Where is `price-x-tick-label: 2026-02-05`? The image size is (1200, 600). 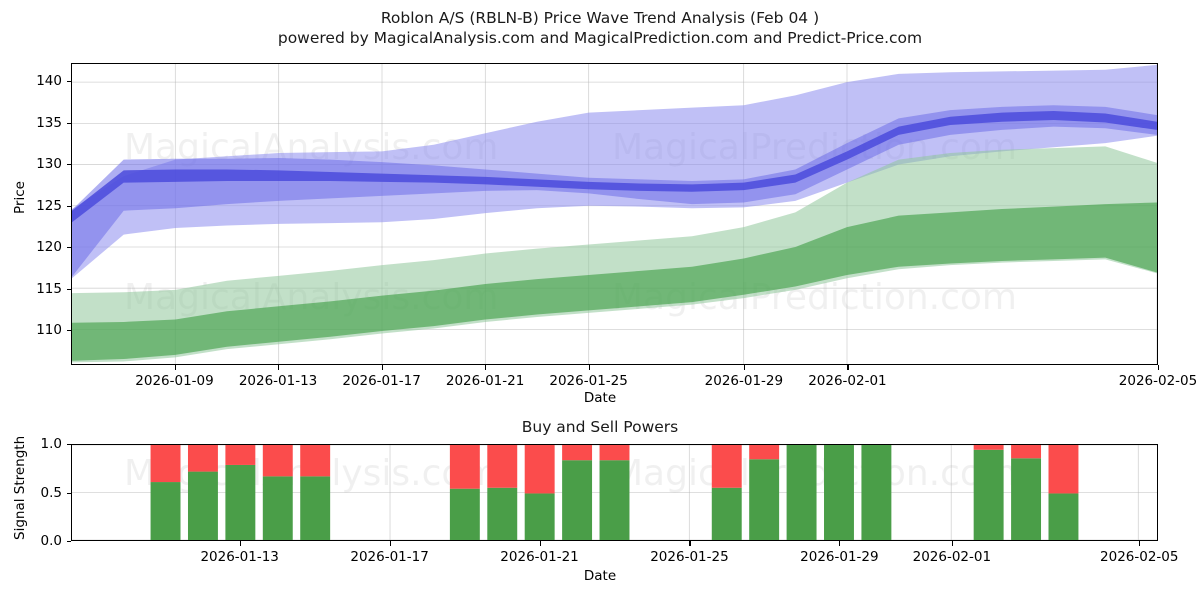 price-x-tick-label: 2026-02-05 is located at coordinates (1158, 381).